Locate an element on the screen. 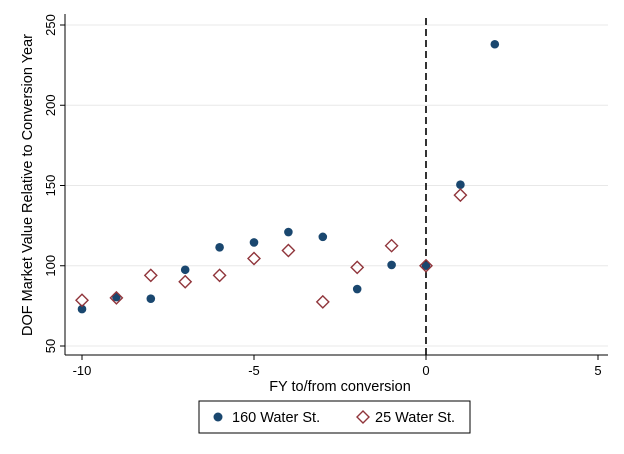 This screenshot has height=454, width=624. y-tick-label: 150 is located at coordinates (50, 186).